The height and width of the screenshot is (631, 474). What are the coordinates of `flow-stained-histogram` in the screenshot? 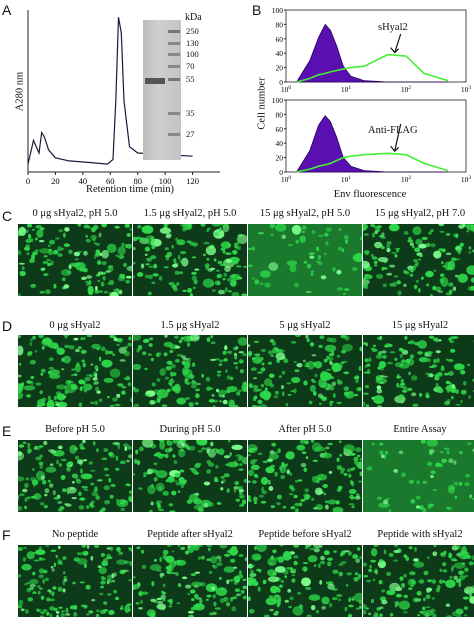 It's located at (372, 162).